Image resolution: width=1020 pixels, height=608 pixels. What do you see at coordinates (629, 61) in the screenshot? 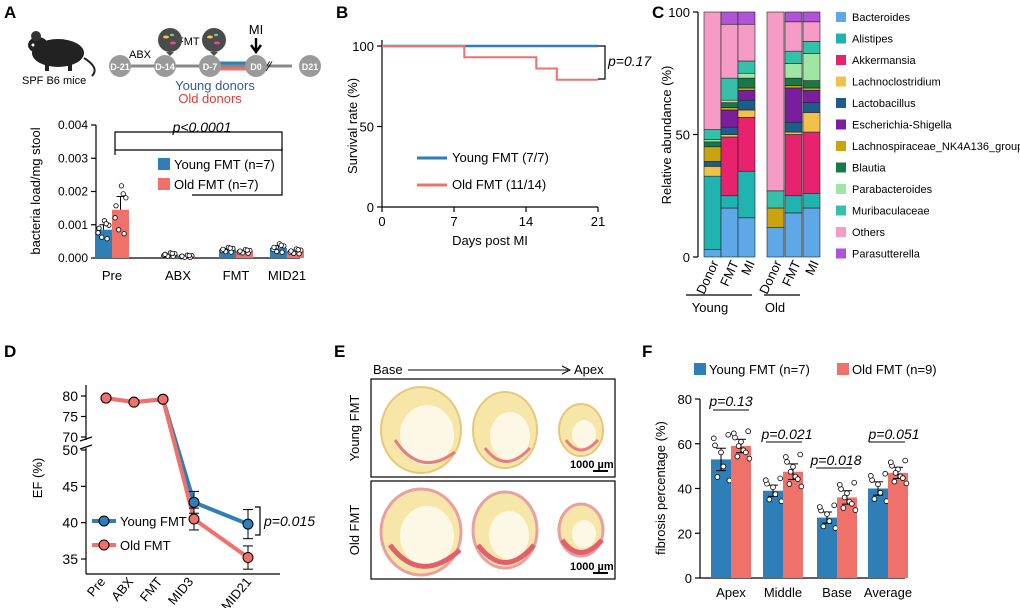
I see `b-pvalue: p=0.17` at bounding box center [629, 61].